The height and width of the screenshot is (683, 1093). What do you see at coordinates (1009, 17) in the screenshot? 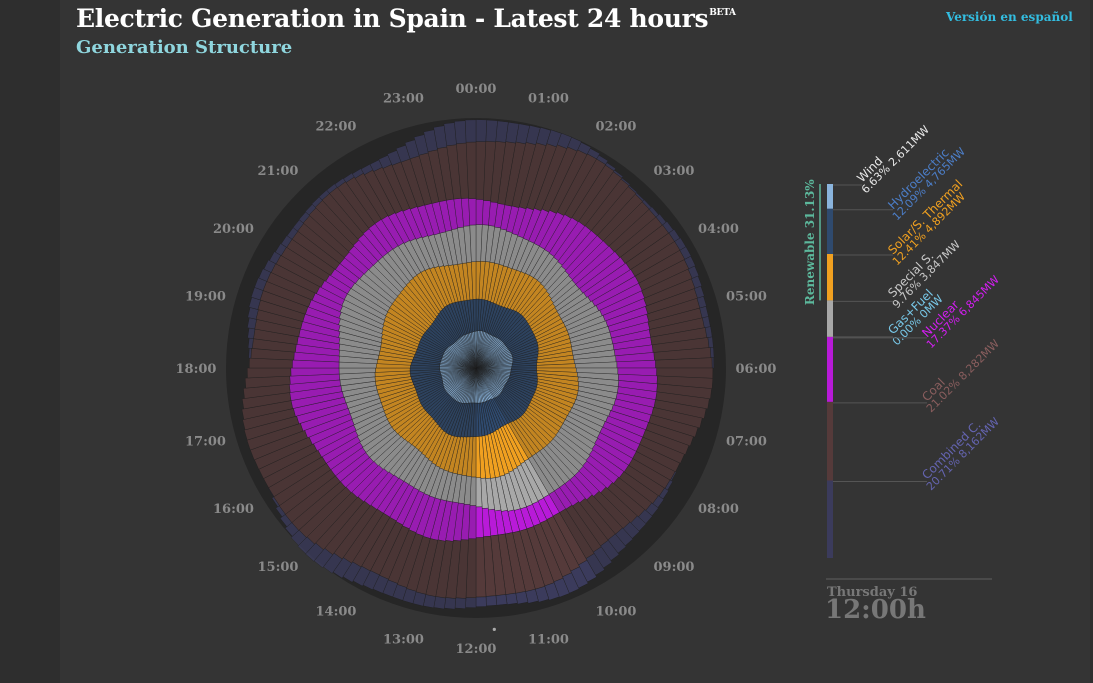
I see `spanish-version-link: Versión en español` at bounding box center [1009, 17].